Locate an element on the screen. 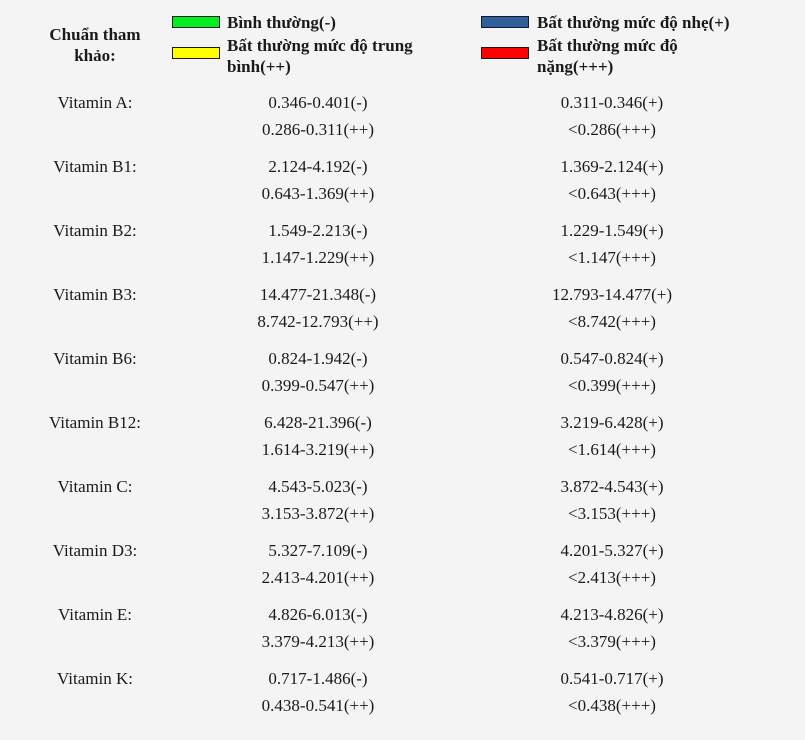 The width and height of the screenshot is (805, 740). normal-range: 1.549-2.213(-) is located at coordinates (318, 230).